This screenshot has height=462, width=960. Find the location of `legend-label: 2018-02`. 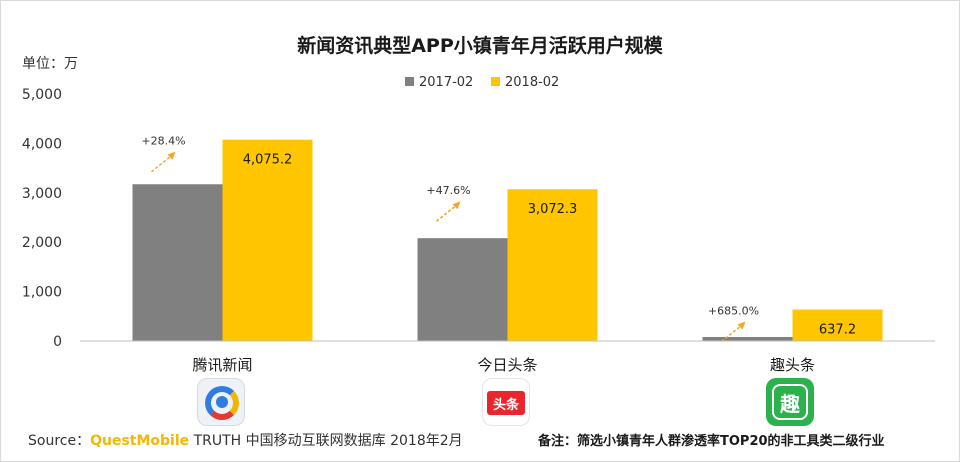

legend-label: 2018-02 is located at coordinates (532, 82).